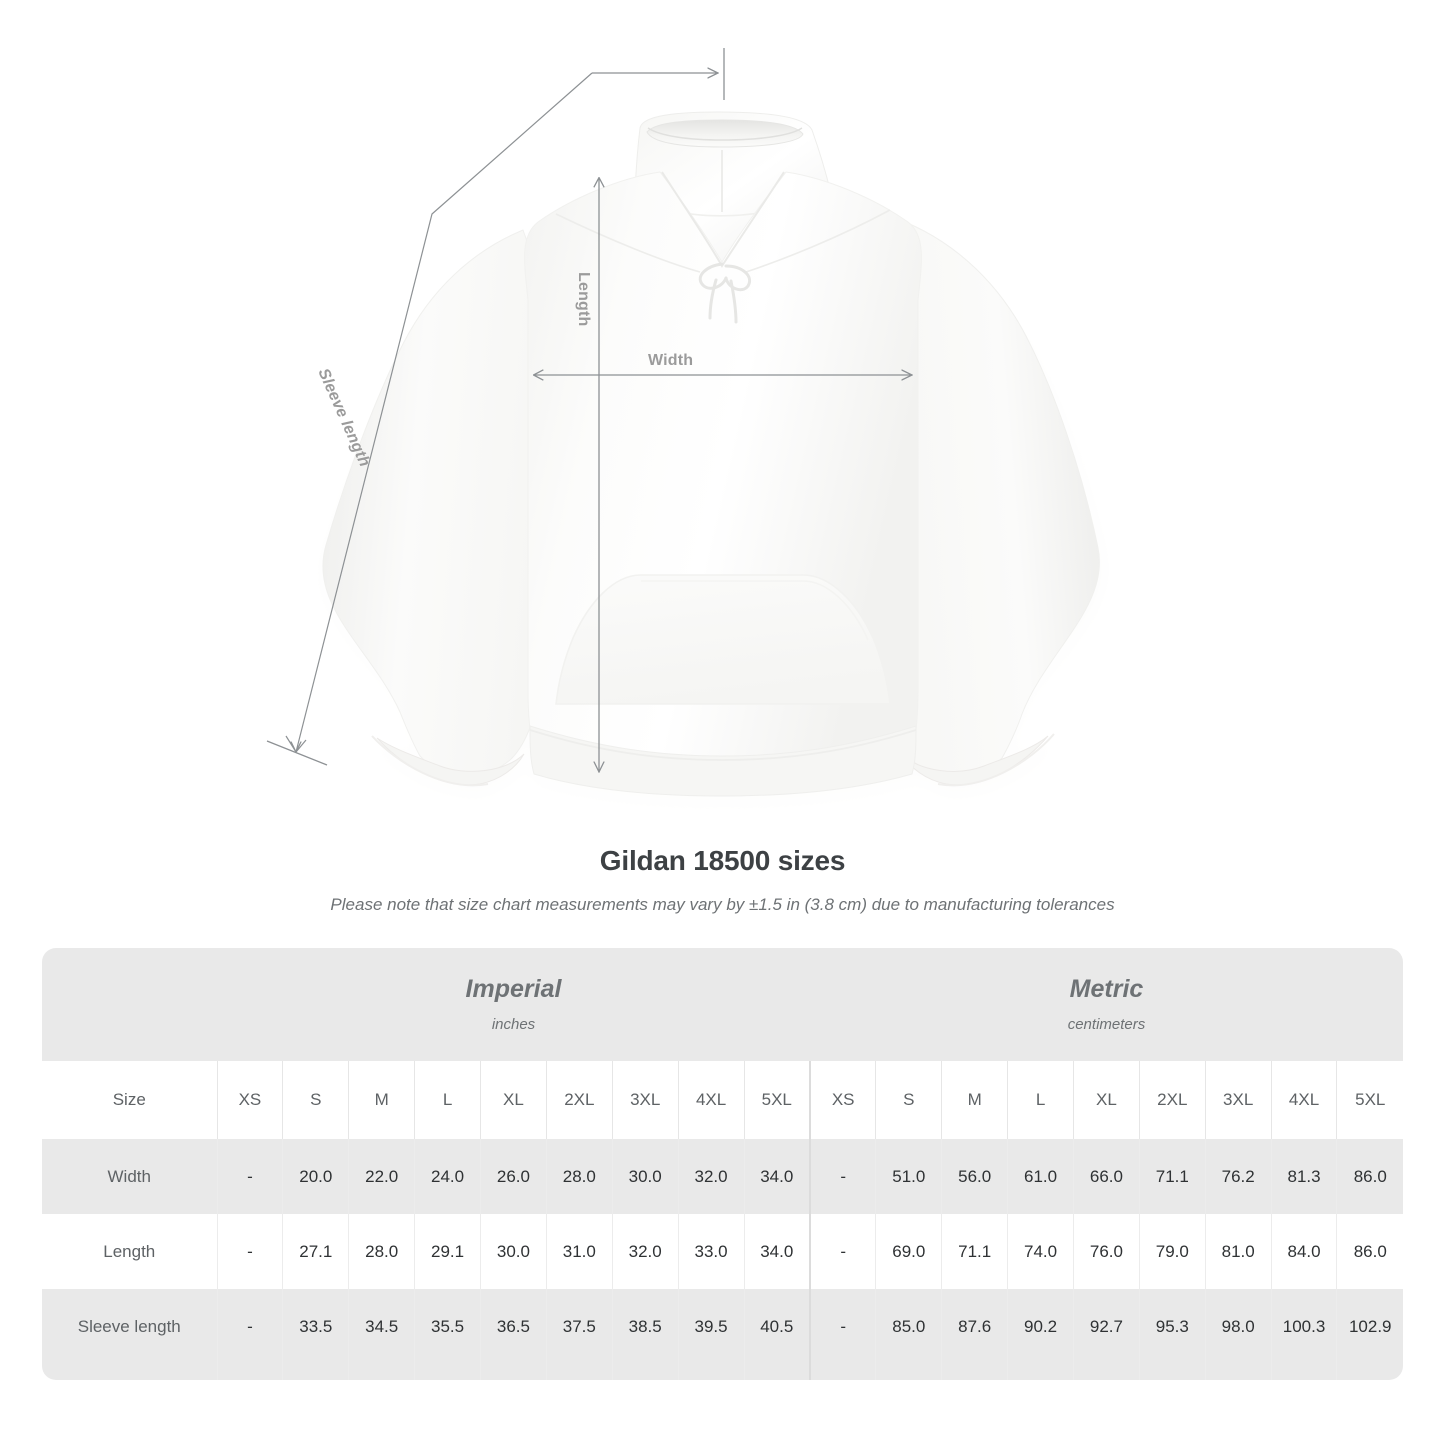  What do you see at coordinates (1040, 1100) in the screenshot?
I see `column-header-metric-l: L` at bounding box center [1040, 1100].